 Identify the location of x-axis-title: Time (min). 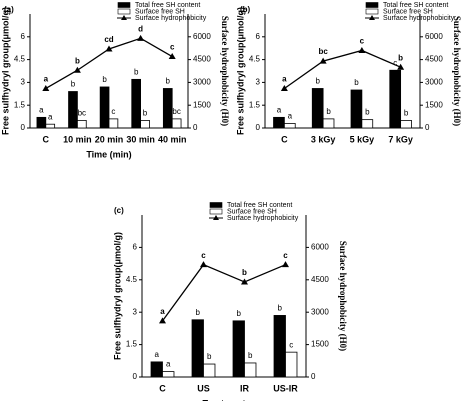
(108, 154).